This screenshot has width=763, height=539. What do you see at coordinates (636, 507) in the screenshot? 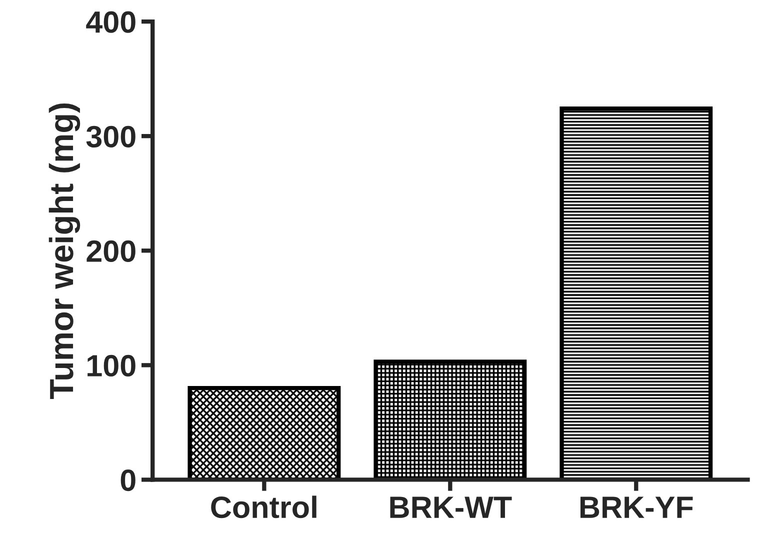
I see `x-tick-label: BRK-YF` at bounding box center [636, 507].